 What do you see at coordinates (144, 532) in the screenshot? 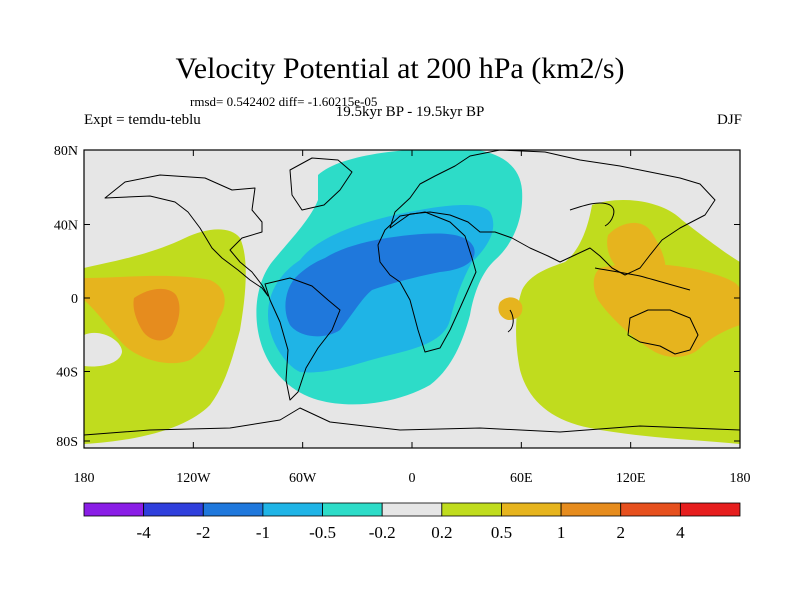
I see `colorbar-label: -4` at bounding box center [144, 532].